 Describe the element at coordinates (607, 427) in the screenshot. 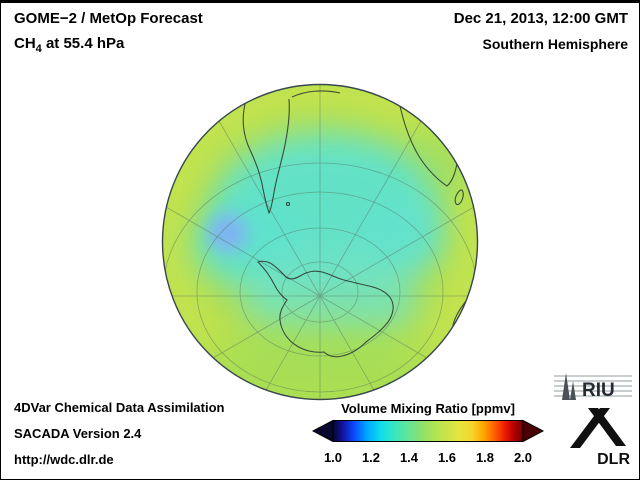

I see `dlr-bird-icon` at that location.